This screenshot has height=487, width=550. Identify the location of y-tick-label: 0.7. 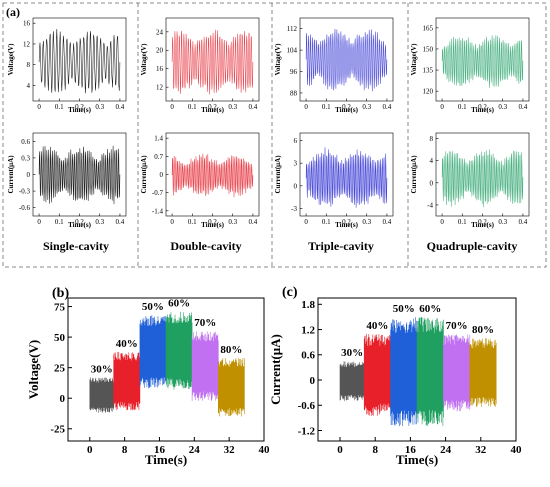
(158, 157).